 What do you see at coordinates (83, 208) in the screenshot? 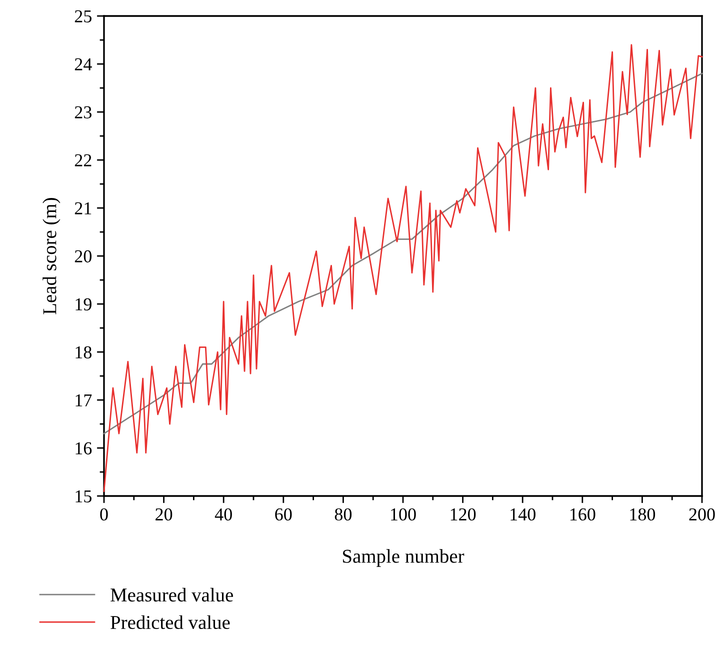
I see `y-tick-label: 21` at bounding box center [83, 208].